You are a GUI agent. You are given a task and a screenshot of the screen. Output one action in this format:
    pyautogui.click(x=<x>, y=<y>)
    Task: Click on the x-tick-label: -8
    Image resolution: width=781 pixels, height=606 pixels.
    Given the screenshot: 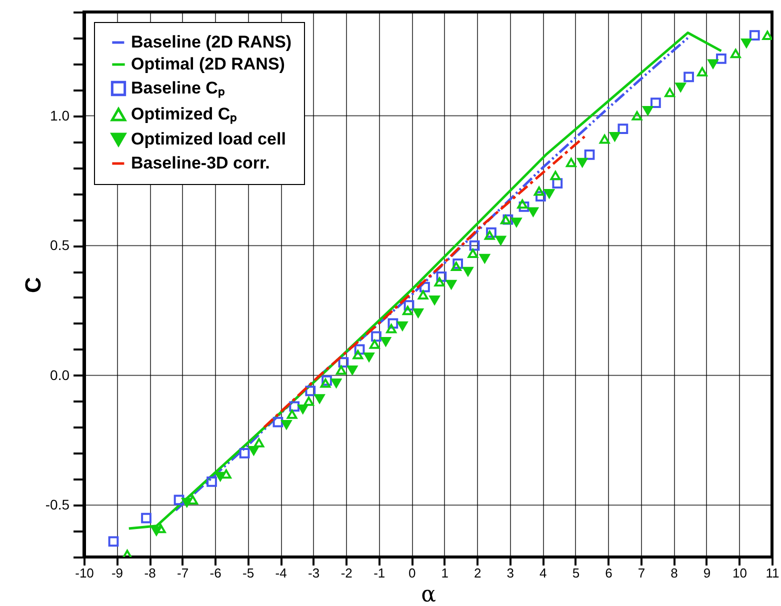 What is the action you would take?
    pyautogui.click(x=150, y=573)
    